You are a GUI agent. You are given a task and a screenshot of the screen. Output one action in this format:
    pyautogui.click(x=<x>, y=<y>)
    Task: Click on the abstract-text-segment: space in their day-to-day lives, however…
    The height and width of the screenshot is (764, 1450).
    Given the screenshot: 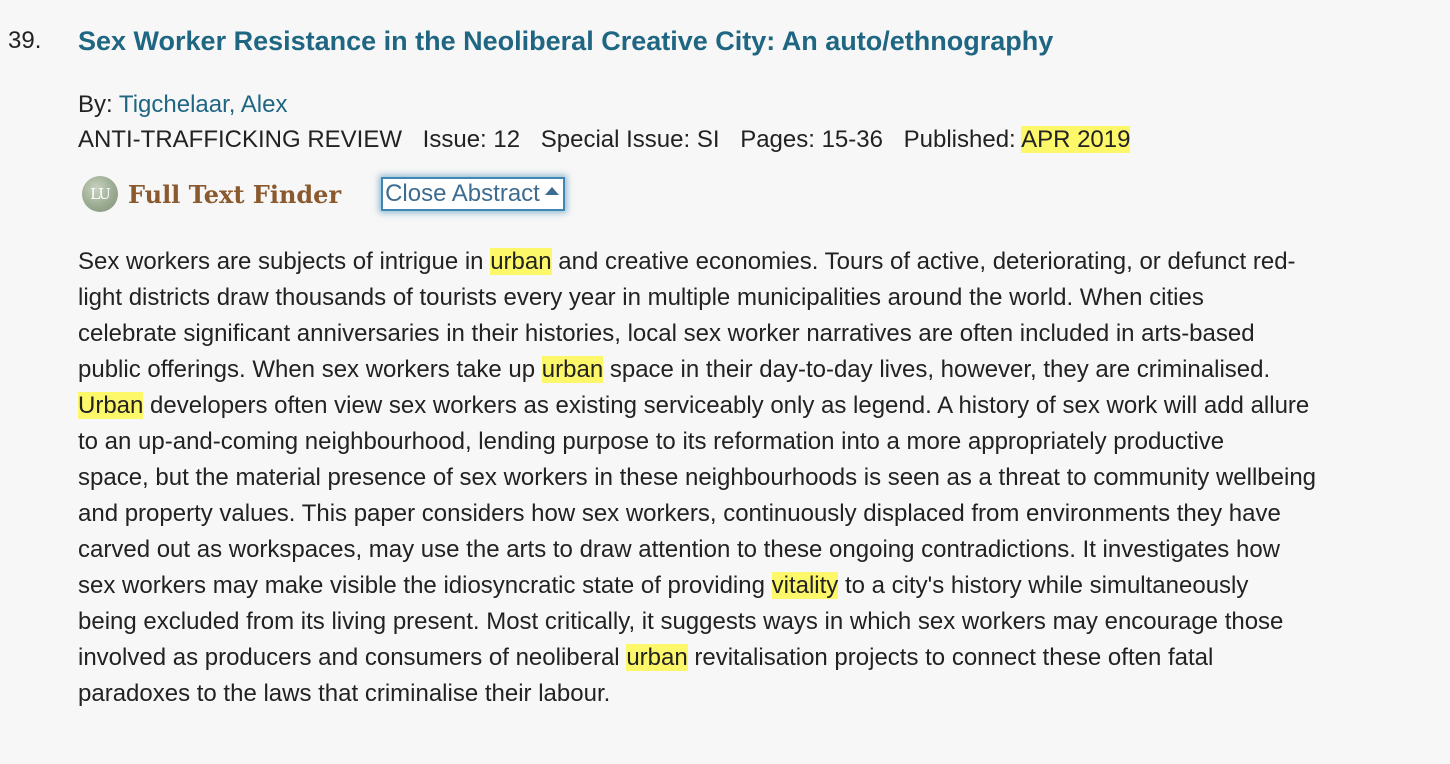 What is the action you would take?
    pyautogui.click(x=937, y=369)
    